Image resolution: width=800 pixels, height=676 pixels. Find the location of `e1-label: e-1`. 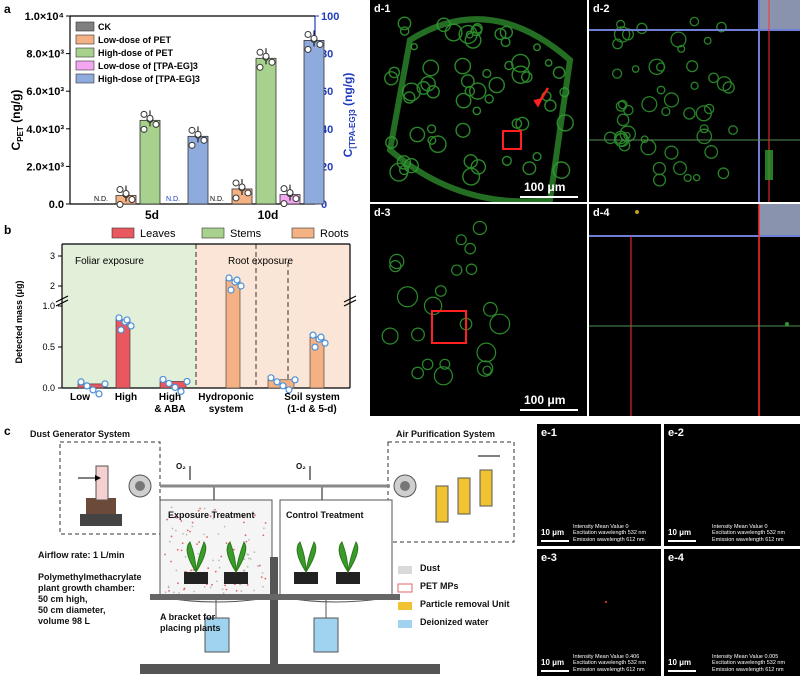

e1-label: e-1 is located at coordinates (549, 433).